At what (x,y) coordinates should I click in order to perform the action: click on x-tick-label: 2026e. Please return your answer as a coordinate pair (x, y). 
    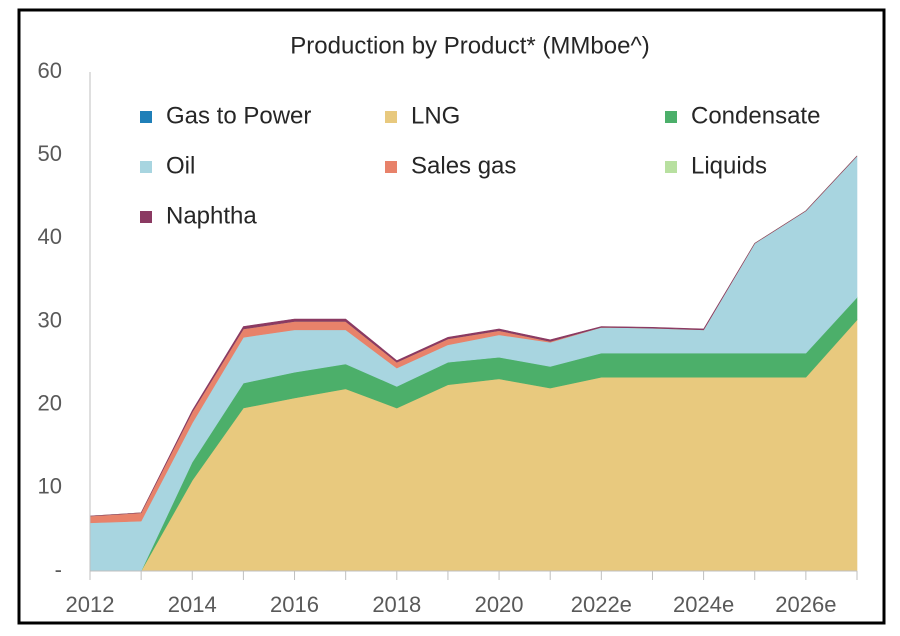
    Looking at the image, I should click on (805, 604).